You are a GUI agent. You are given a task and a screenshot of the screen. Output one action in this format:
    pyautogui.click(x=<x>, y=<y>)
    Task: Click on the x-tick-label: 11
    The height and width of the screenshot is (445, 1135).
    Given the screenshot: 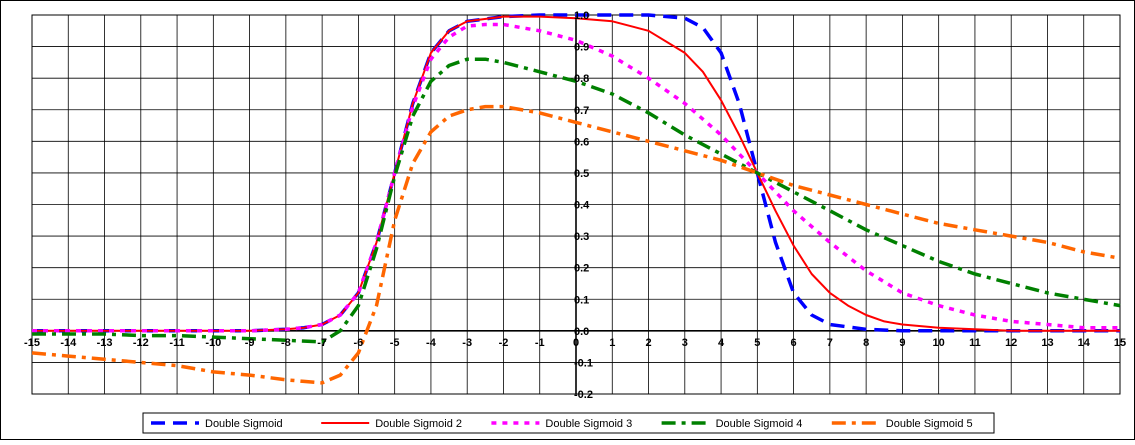 What is the action you would take?
    pyautogui.click(x=975, y=343)
    